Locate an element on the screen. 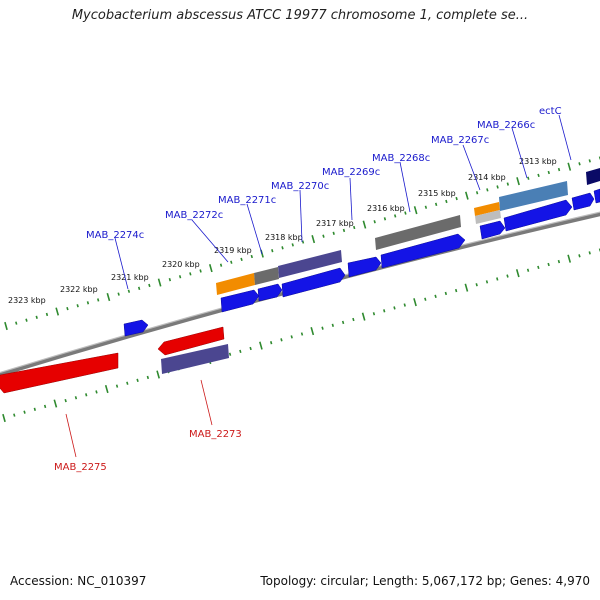 This screenshot has width=600, height=600. gene-block-steel is located at coordinates (533, 196).